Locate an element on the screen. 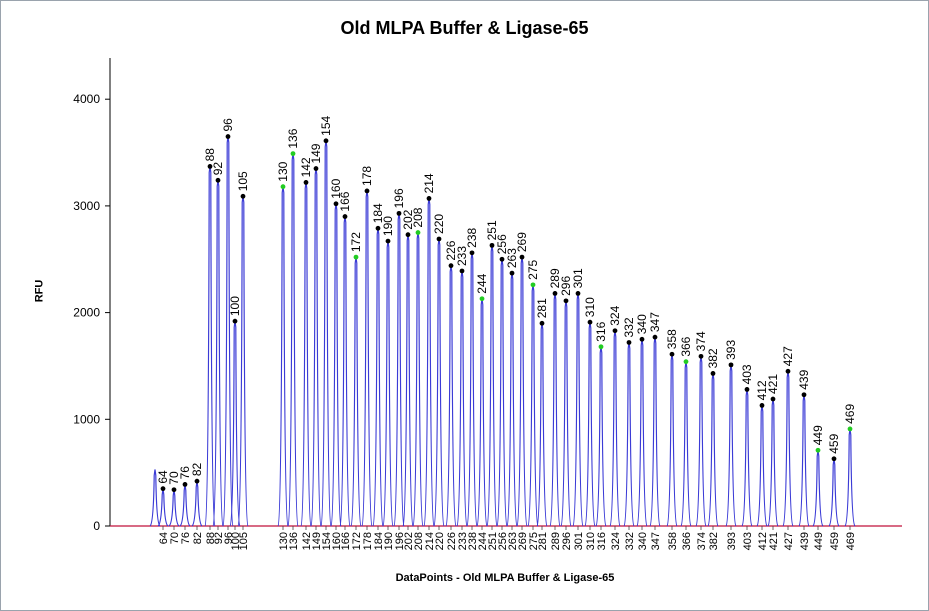  x-tick-label-393: 393 is located at coordinates (732, 541).